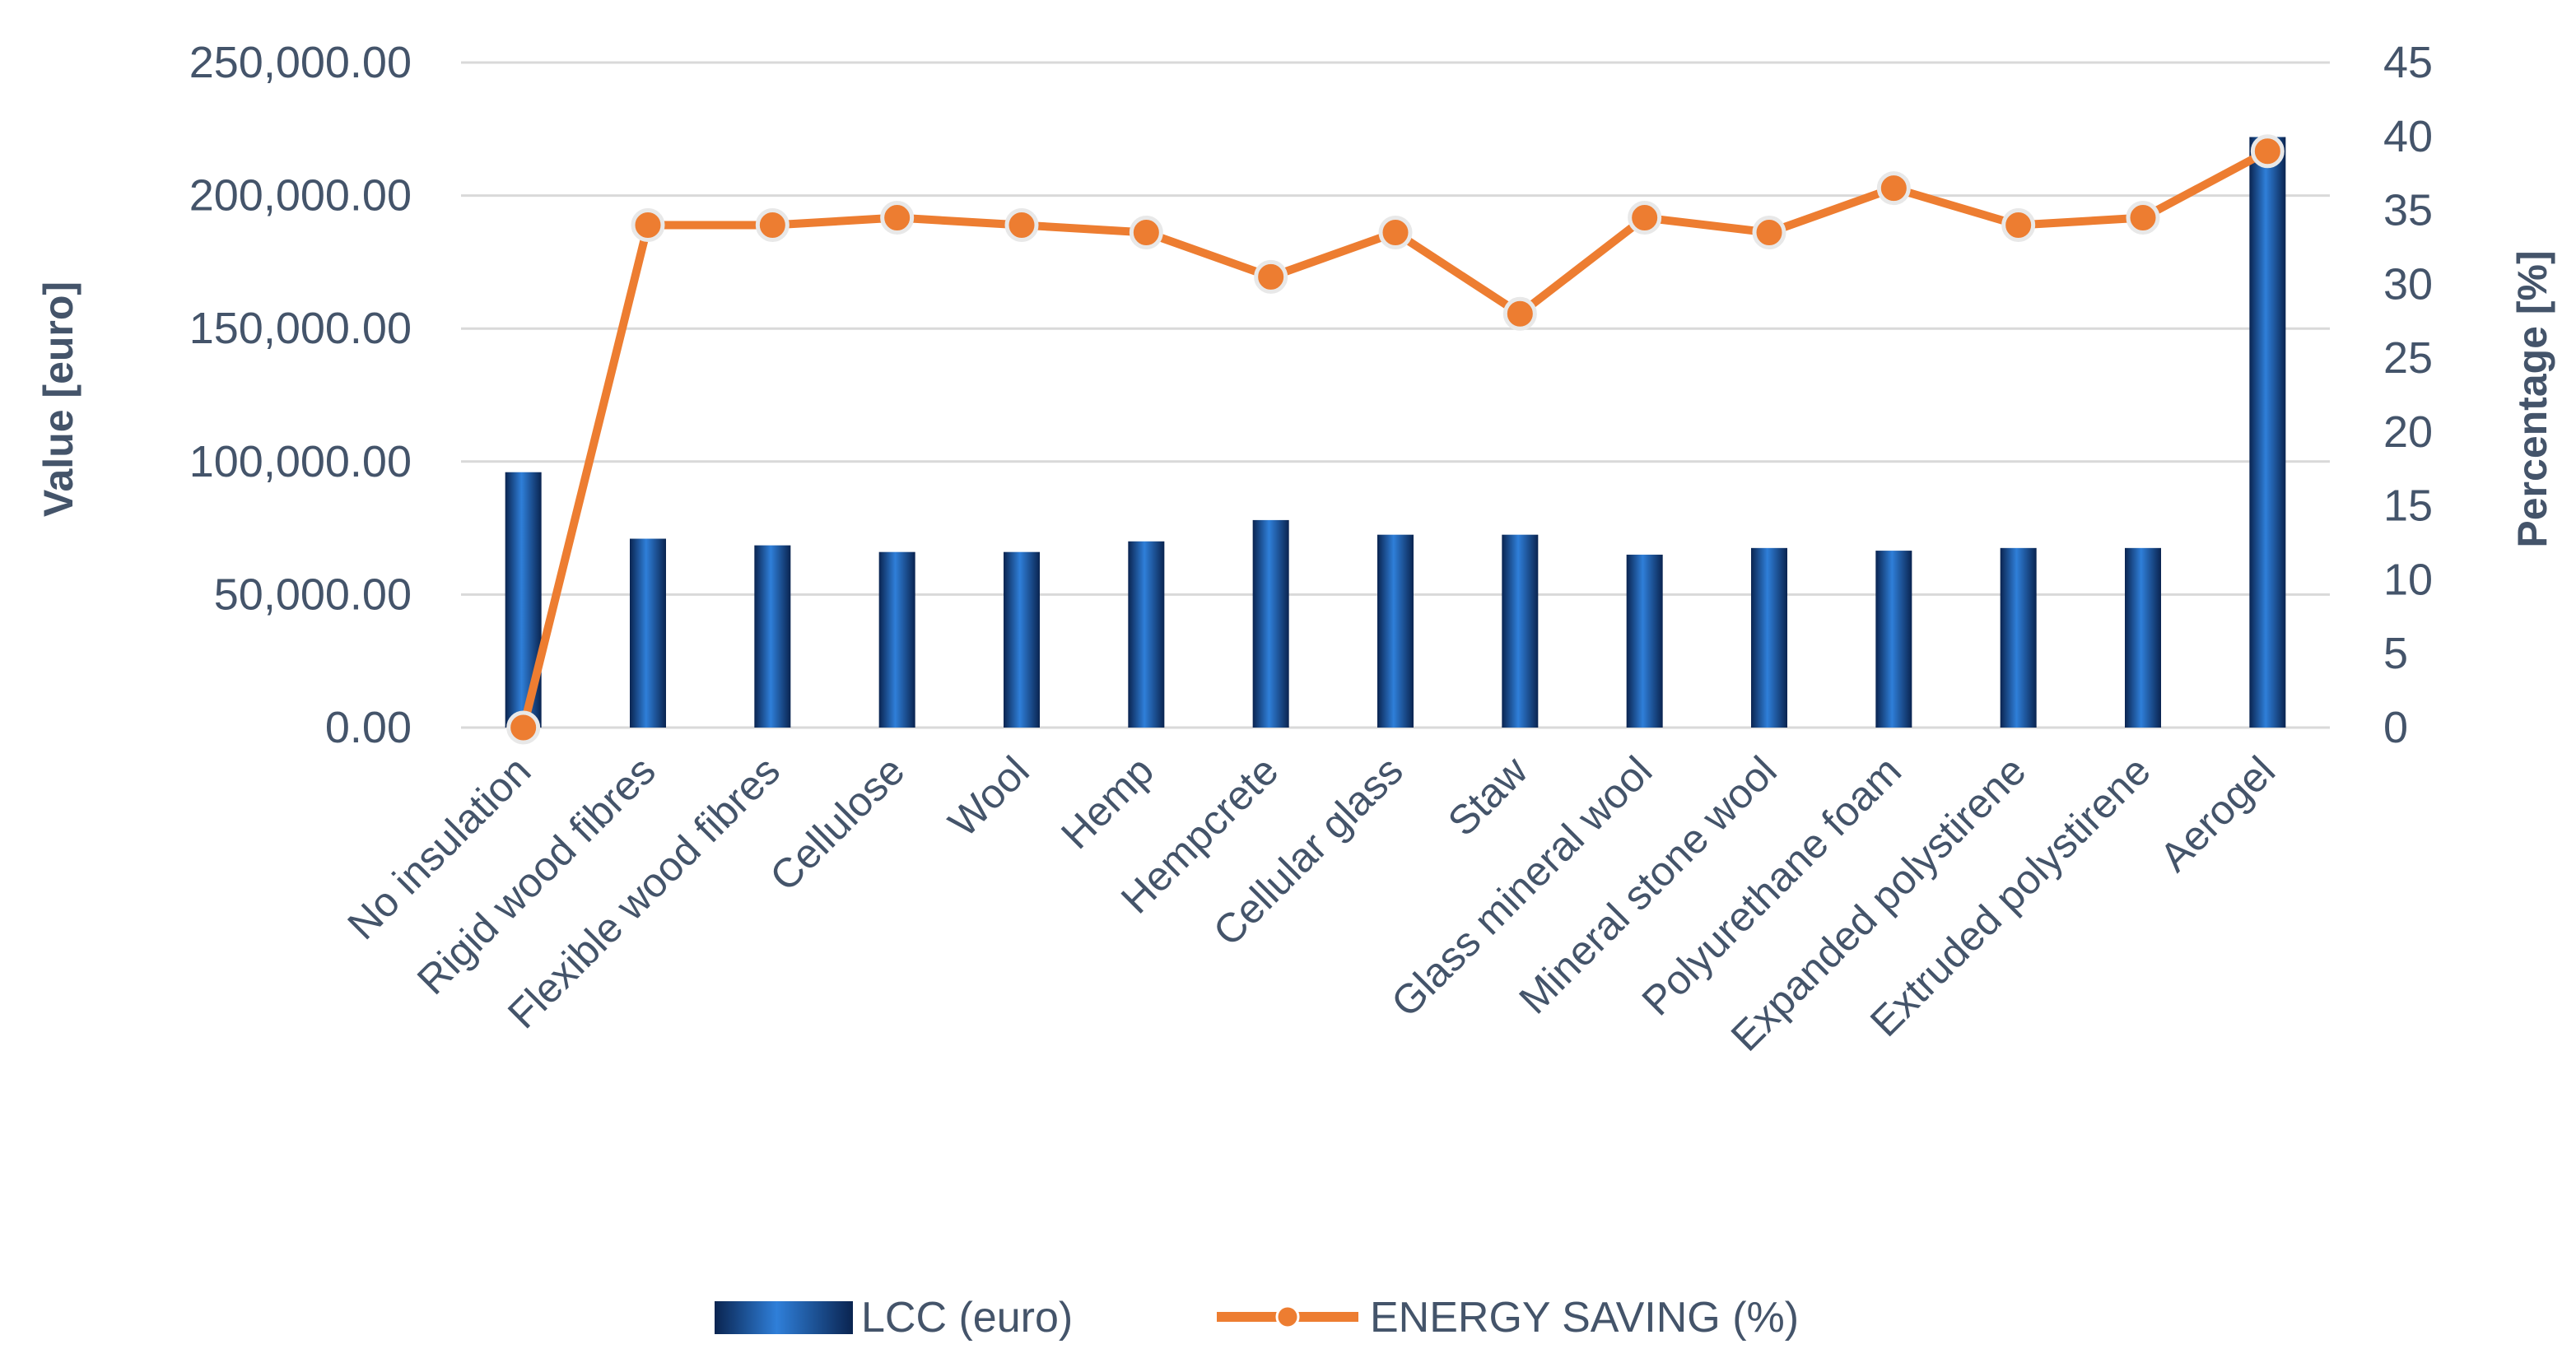  I want to click on y-tick-label-right: 35, so click(2408, 210).